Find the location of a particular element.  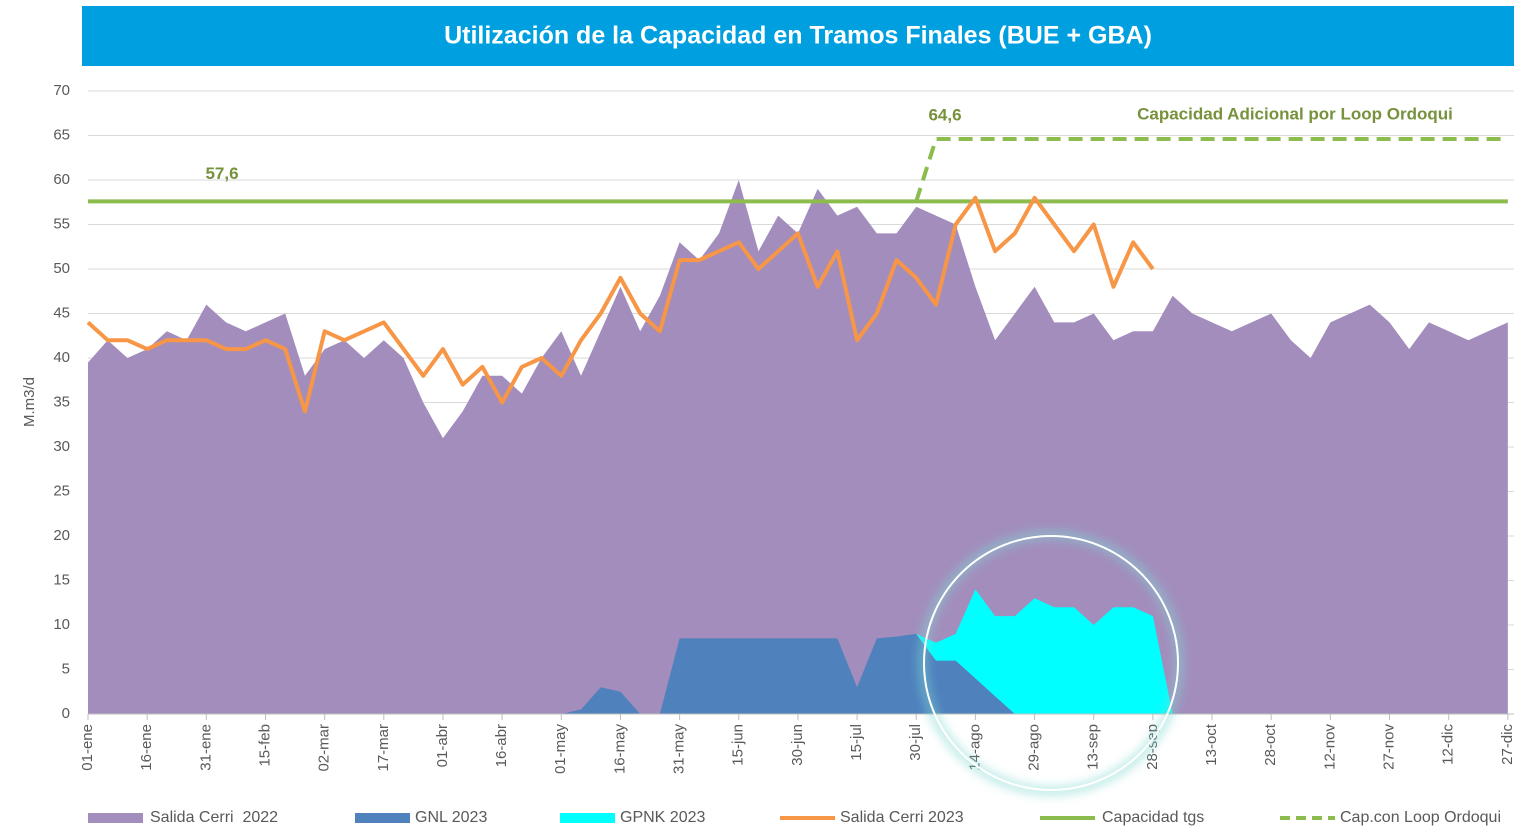

x-tick-label: 12-dic is located at coordinates (1448, 744).